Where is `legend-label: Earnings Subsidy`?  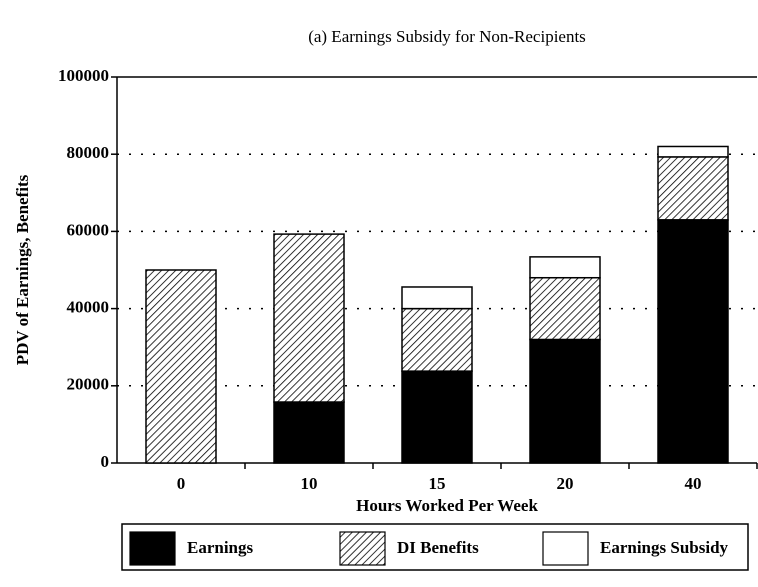
legend-label: Earnings Subsidy is located at coordinates (664, 547).